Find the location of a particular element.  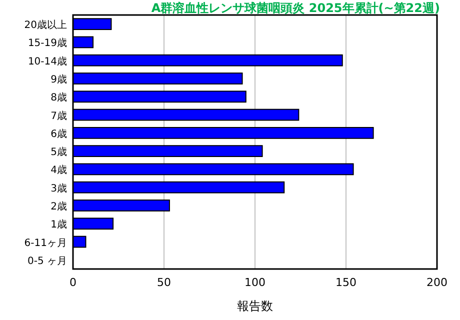

x-tick-label: 50 is located at coordinates (164, 282).